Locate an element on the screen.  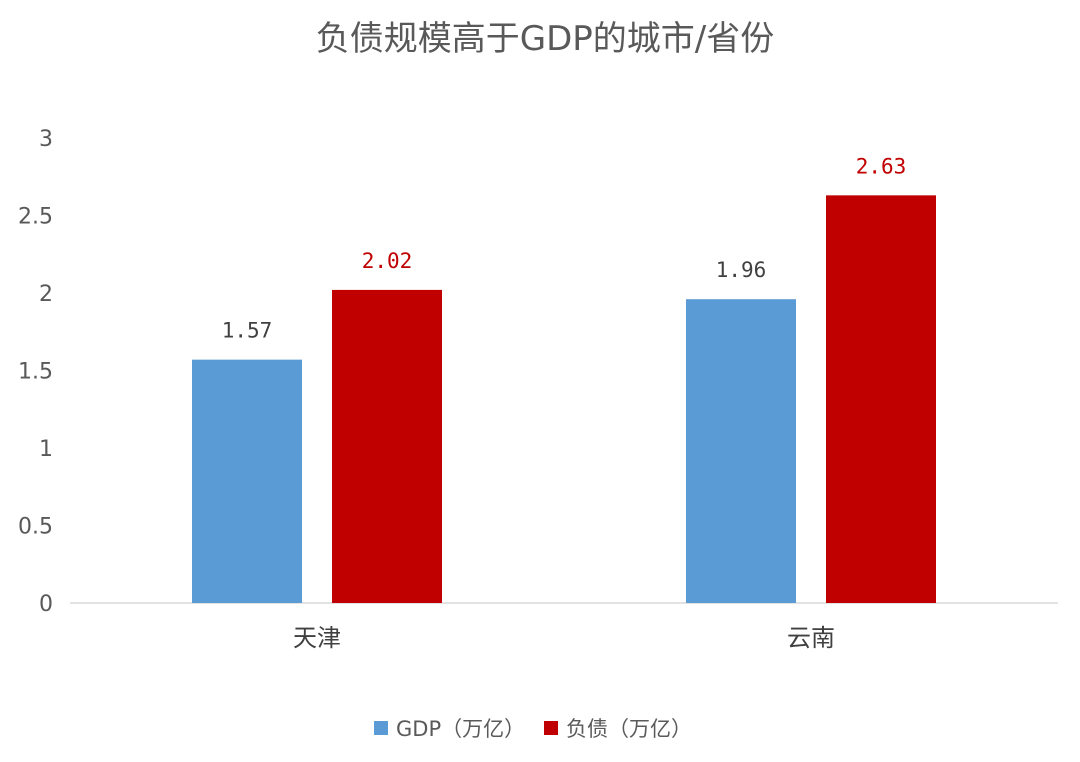
legend-label-gdp: GDP（万亿） is located at coordinates (460, 729).